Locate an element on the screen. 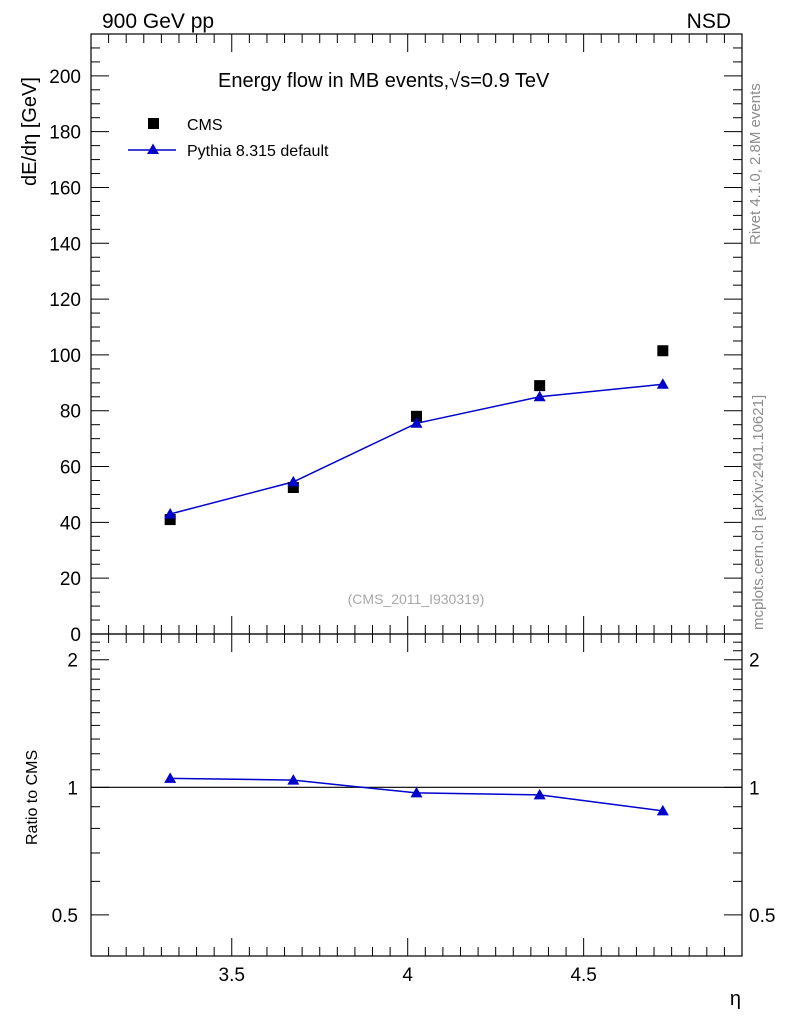 Image resolution: width=786 pixels, height=1024 pixels. analysis-watermark: (CMS_2011_I930319) is located at coordinates (416, 599).